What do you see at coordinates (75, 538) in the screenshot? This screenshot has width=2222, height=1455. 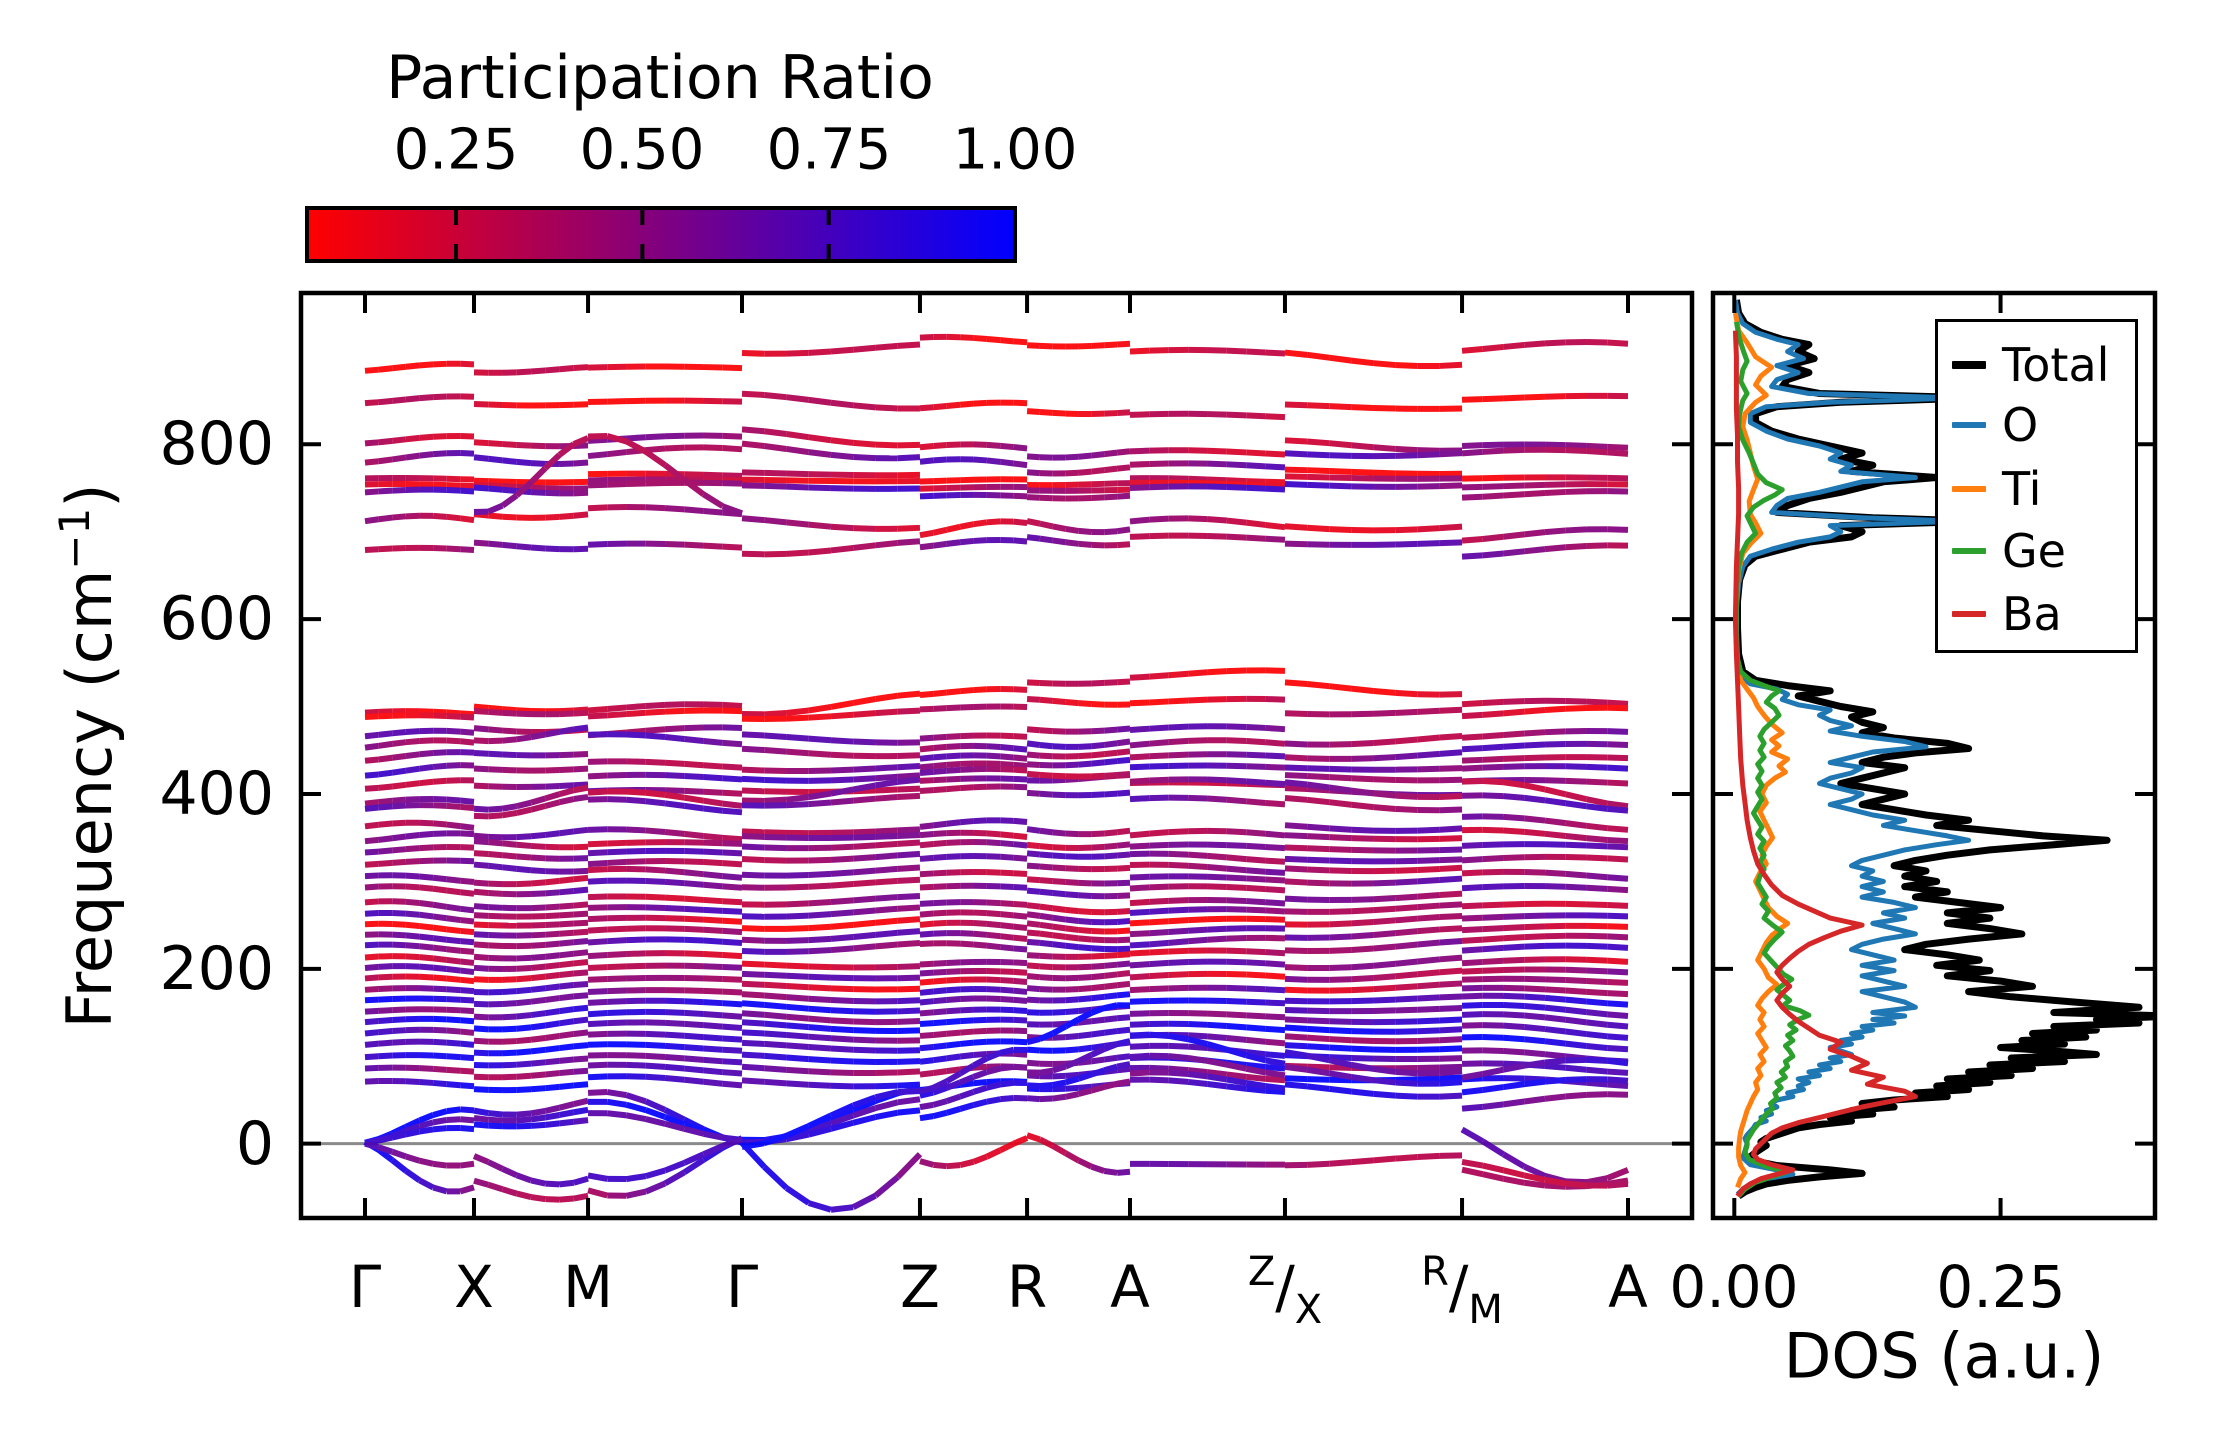 I see `y-axis-title-exponent: −1` at bounding box center [75, 538].